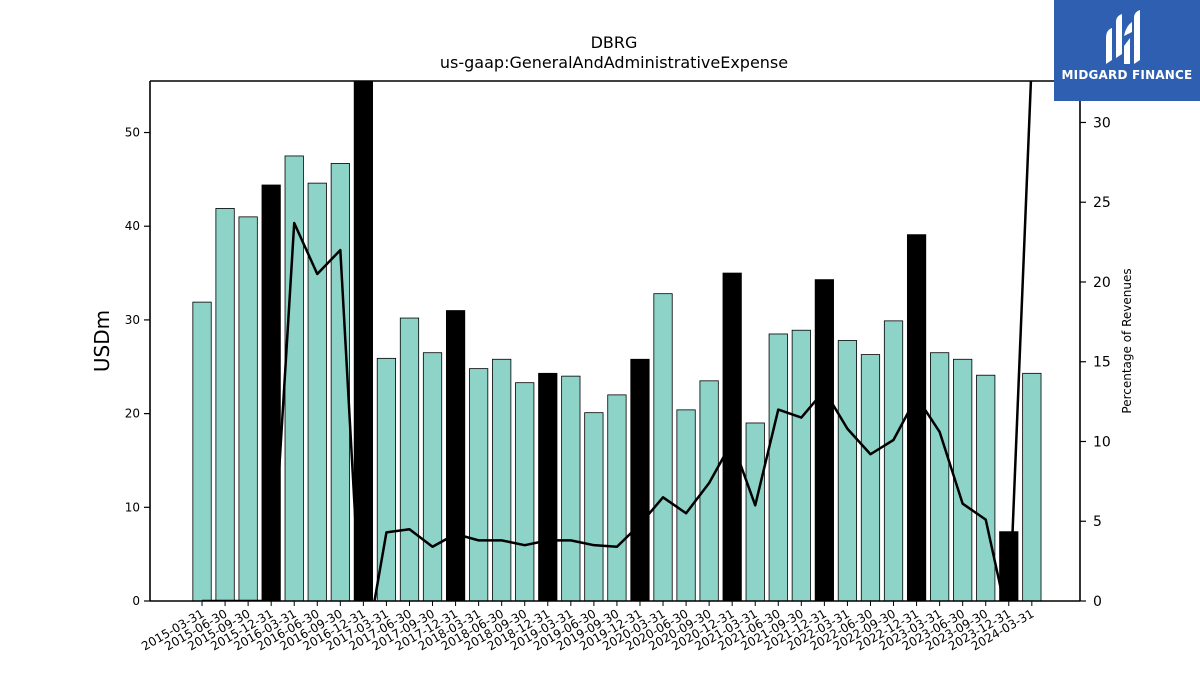  I want to click on right-axis-ticks: 0 5 10 15 20 25 30, so click(1095, 362).